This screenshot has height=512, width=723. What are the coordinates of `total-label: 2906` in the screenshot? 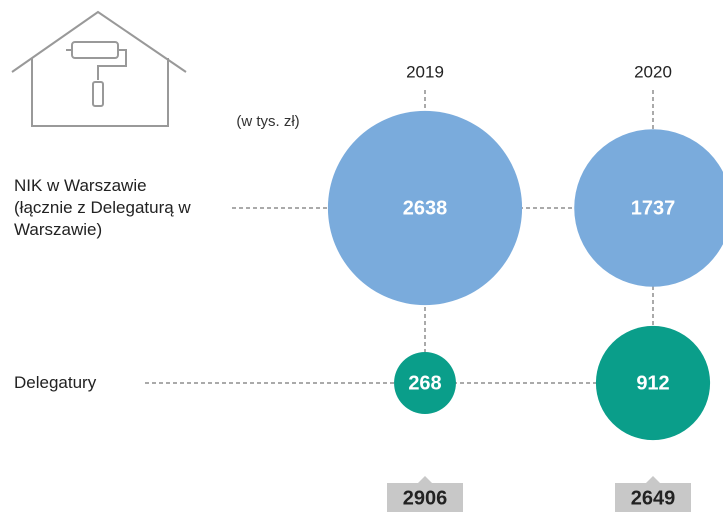 It's located at (425, 498).